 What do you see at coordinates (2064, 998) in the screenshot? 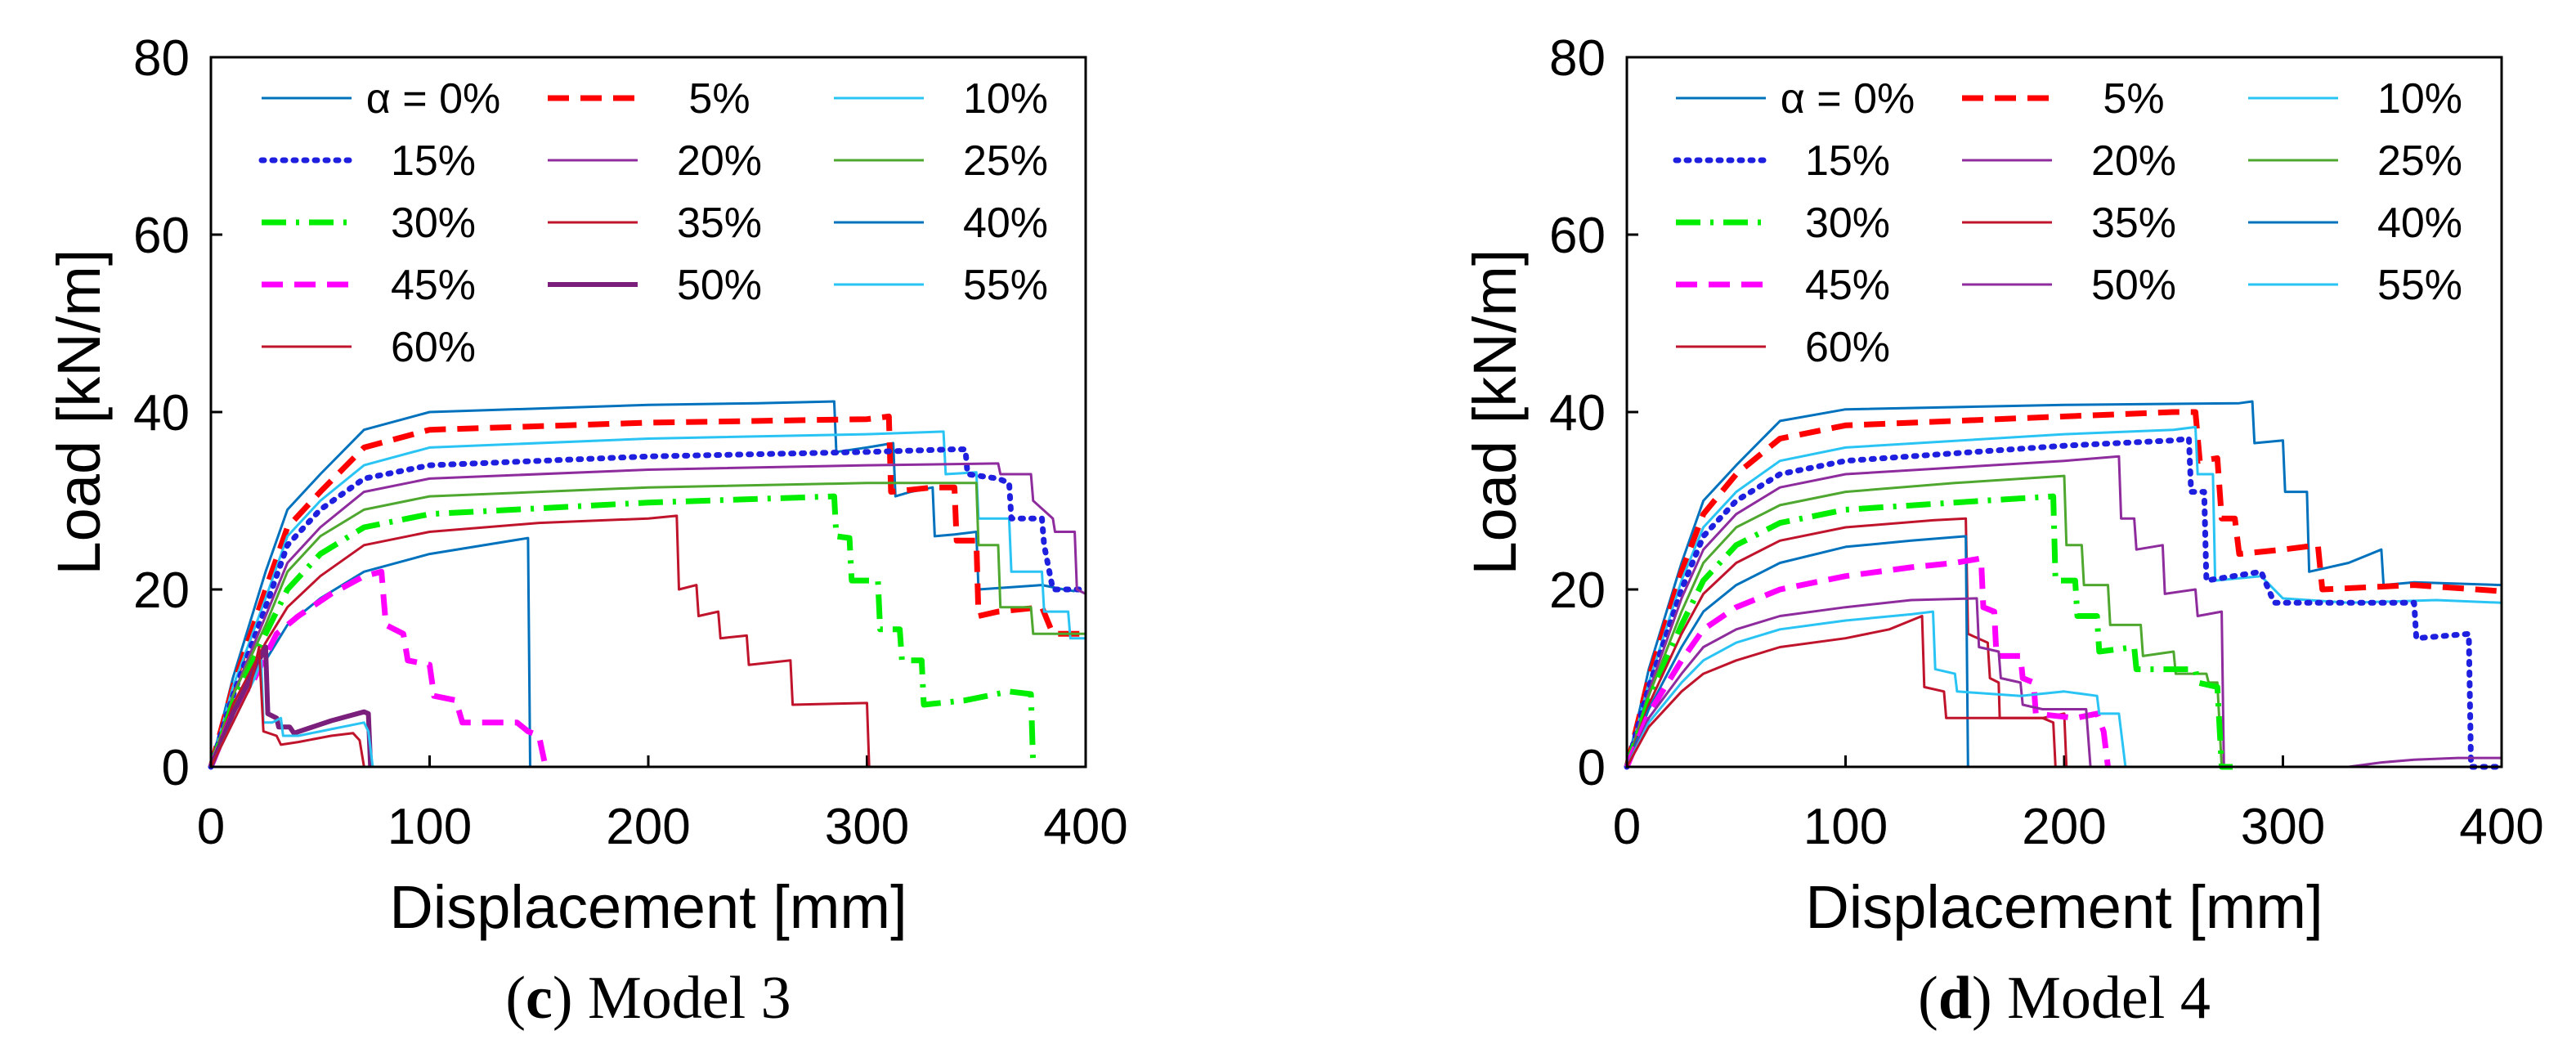
I see `caption: (d) Model 4` at bounding box center [2064, 998].